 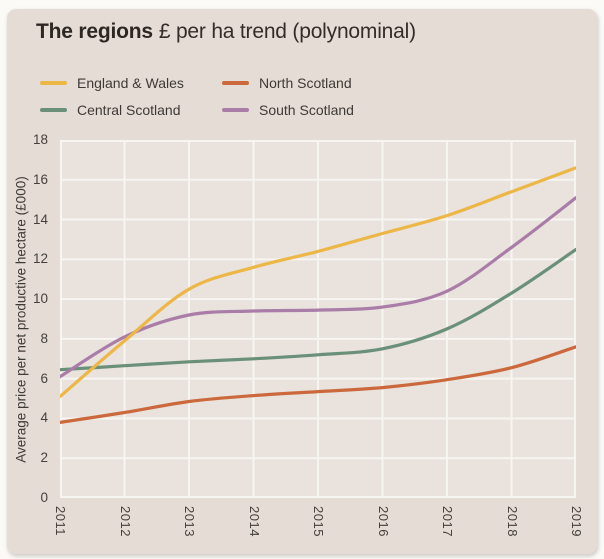 I want to click on chart-title: The regions £ per ha trend (polynominal), so click(x=226, y=32).